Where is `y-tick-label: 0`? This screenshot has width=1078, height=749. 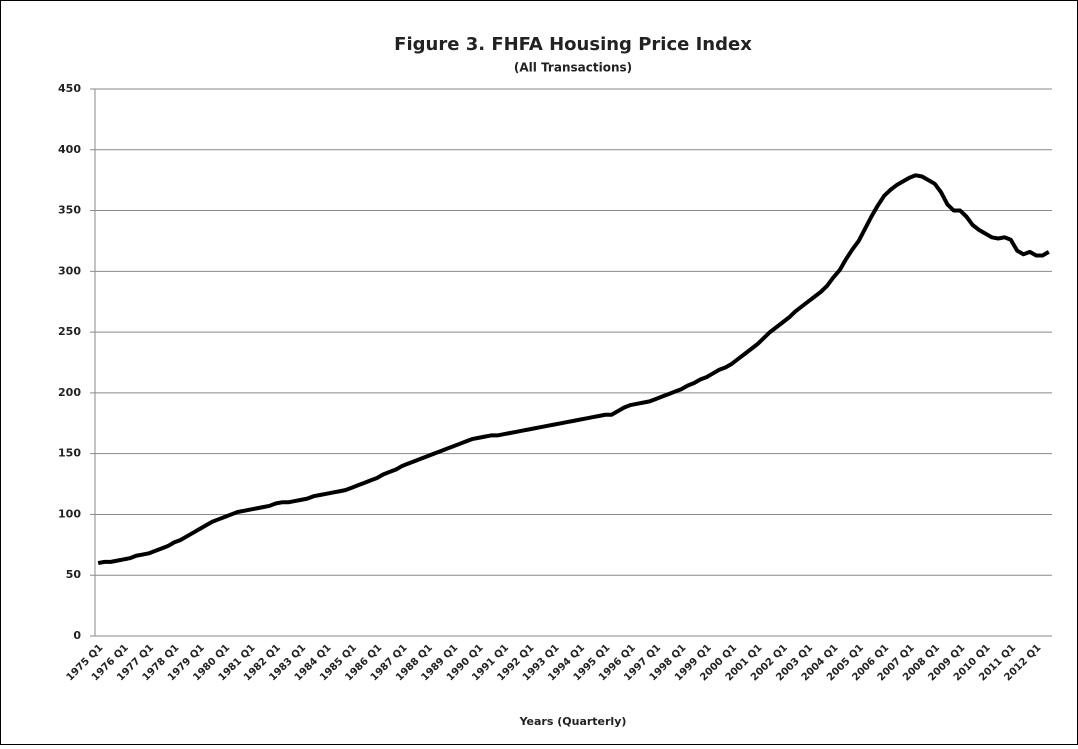 y-tick-label: 0 is located at coordinates (77, 635).